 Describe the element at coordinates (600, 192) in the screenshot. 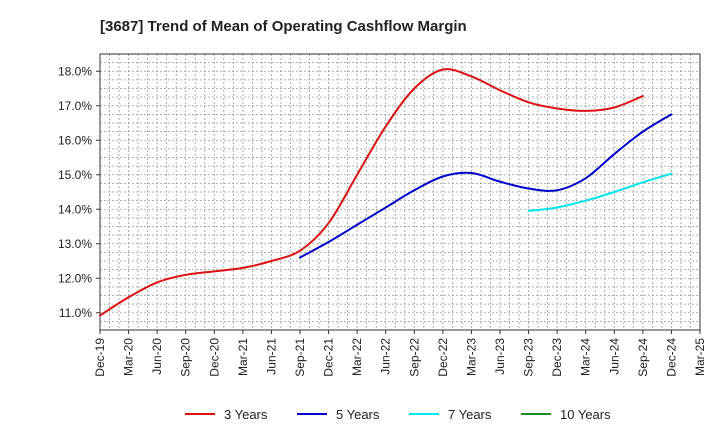

I see `series-line-7-years` at that location.